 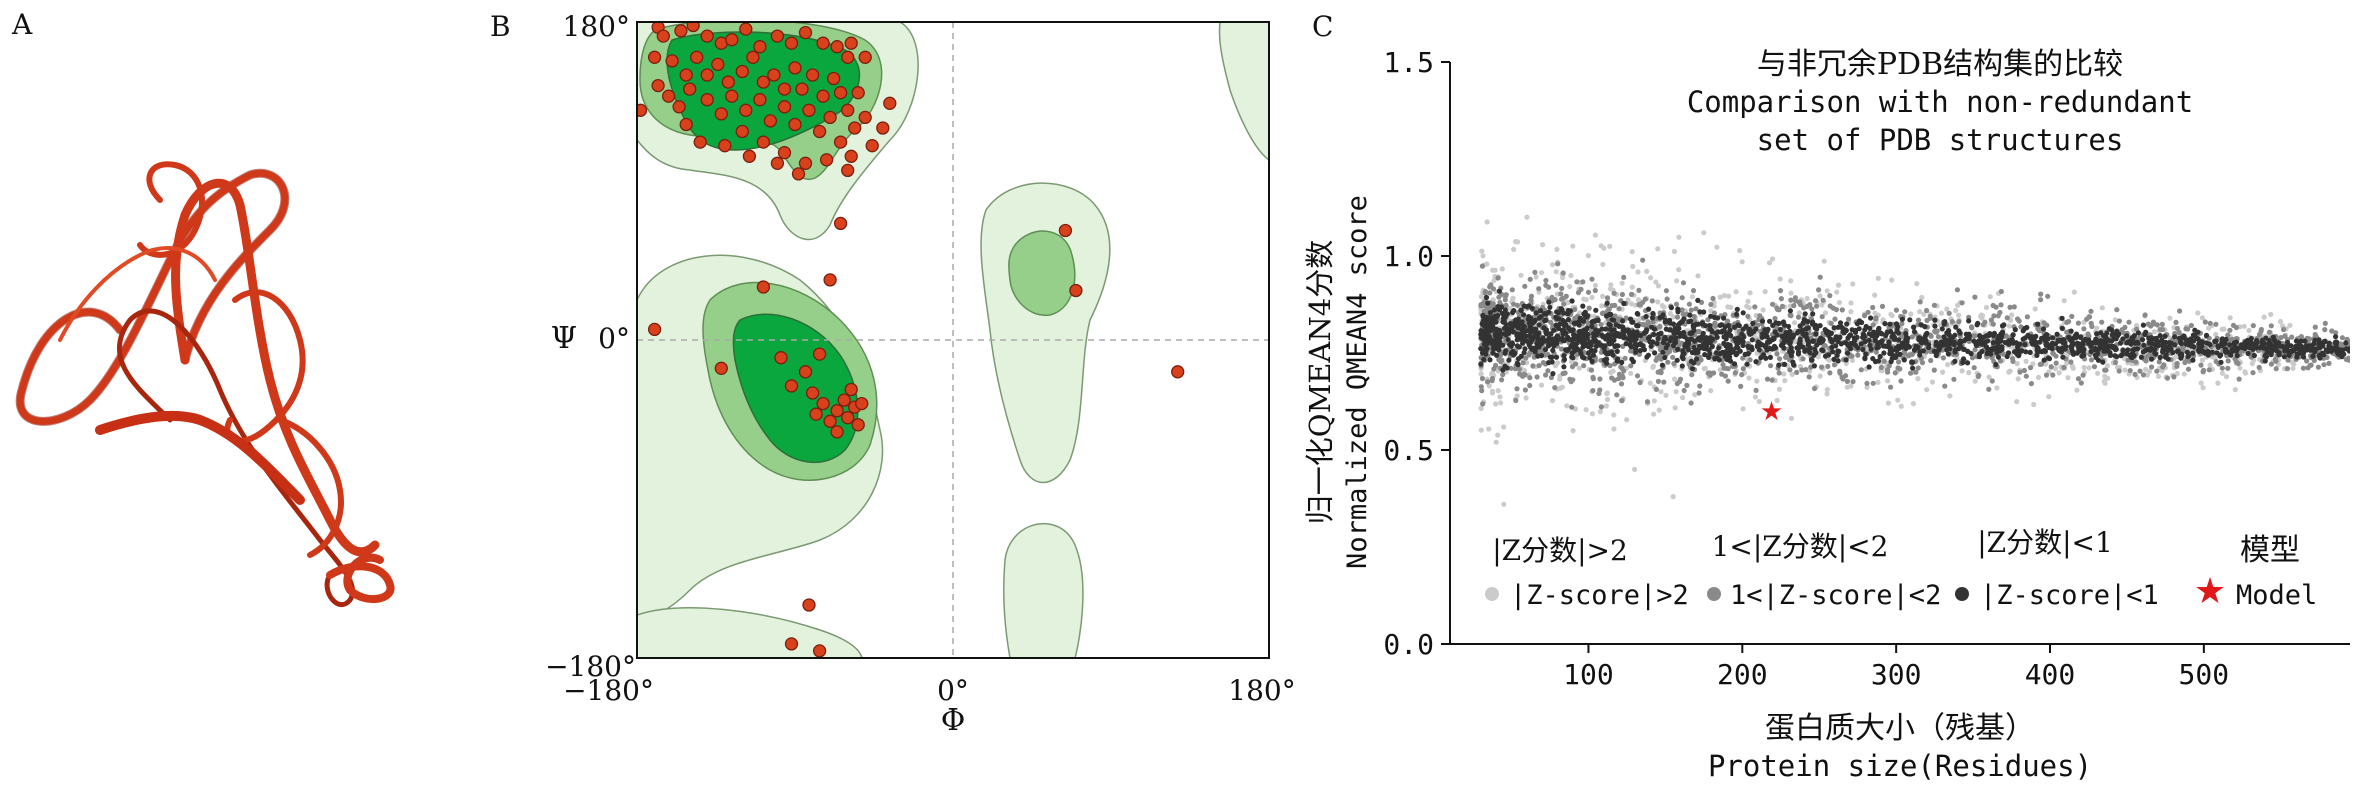 What do you see at coordinates (1408, 644) in the screenshot?
I see `y-tick-label: 0.0` at bounding box center [1408, 644].